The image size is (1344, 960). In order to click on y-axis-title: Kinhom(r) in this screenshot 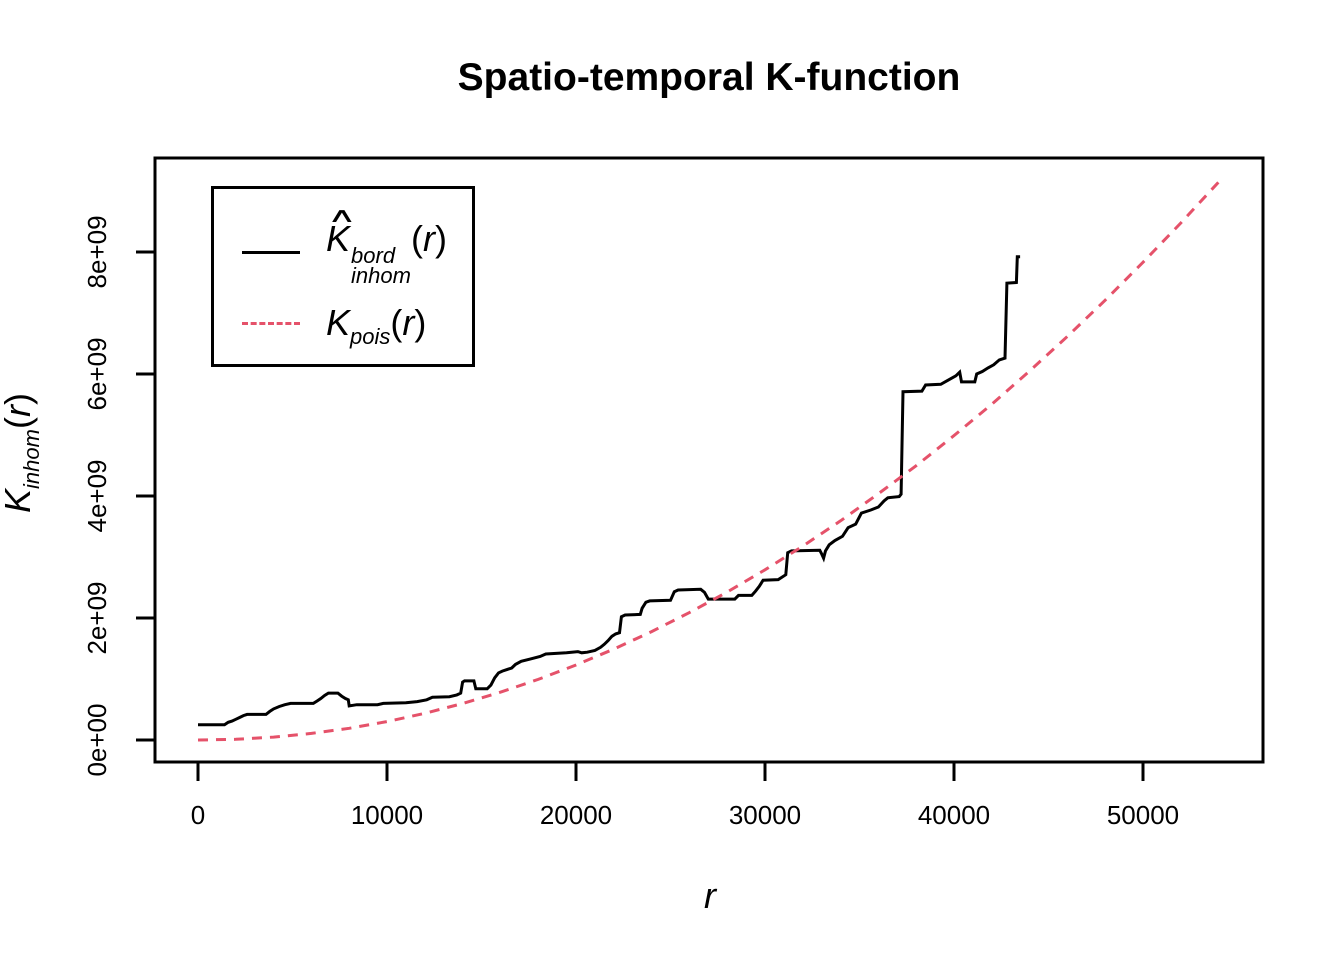, I will do `click(22, 453)`.